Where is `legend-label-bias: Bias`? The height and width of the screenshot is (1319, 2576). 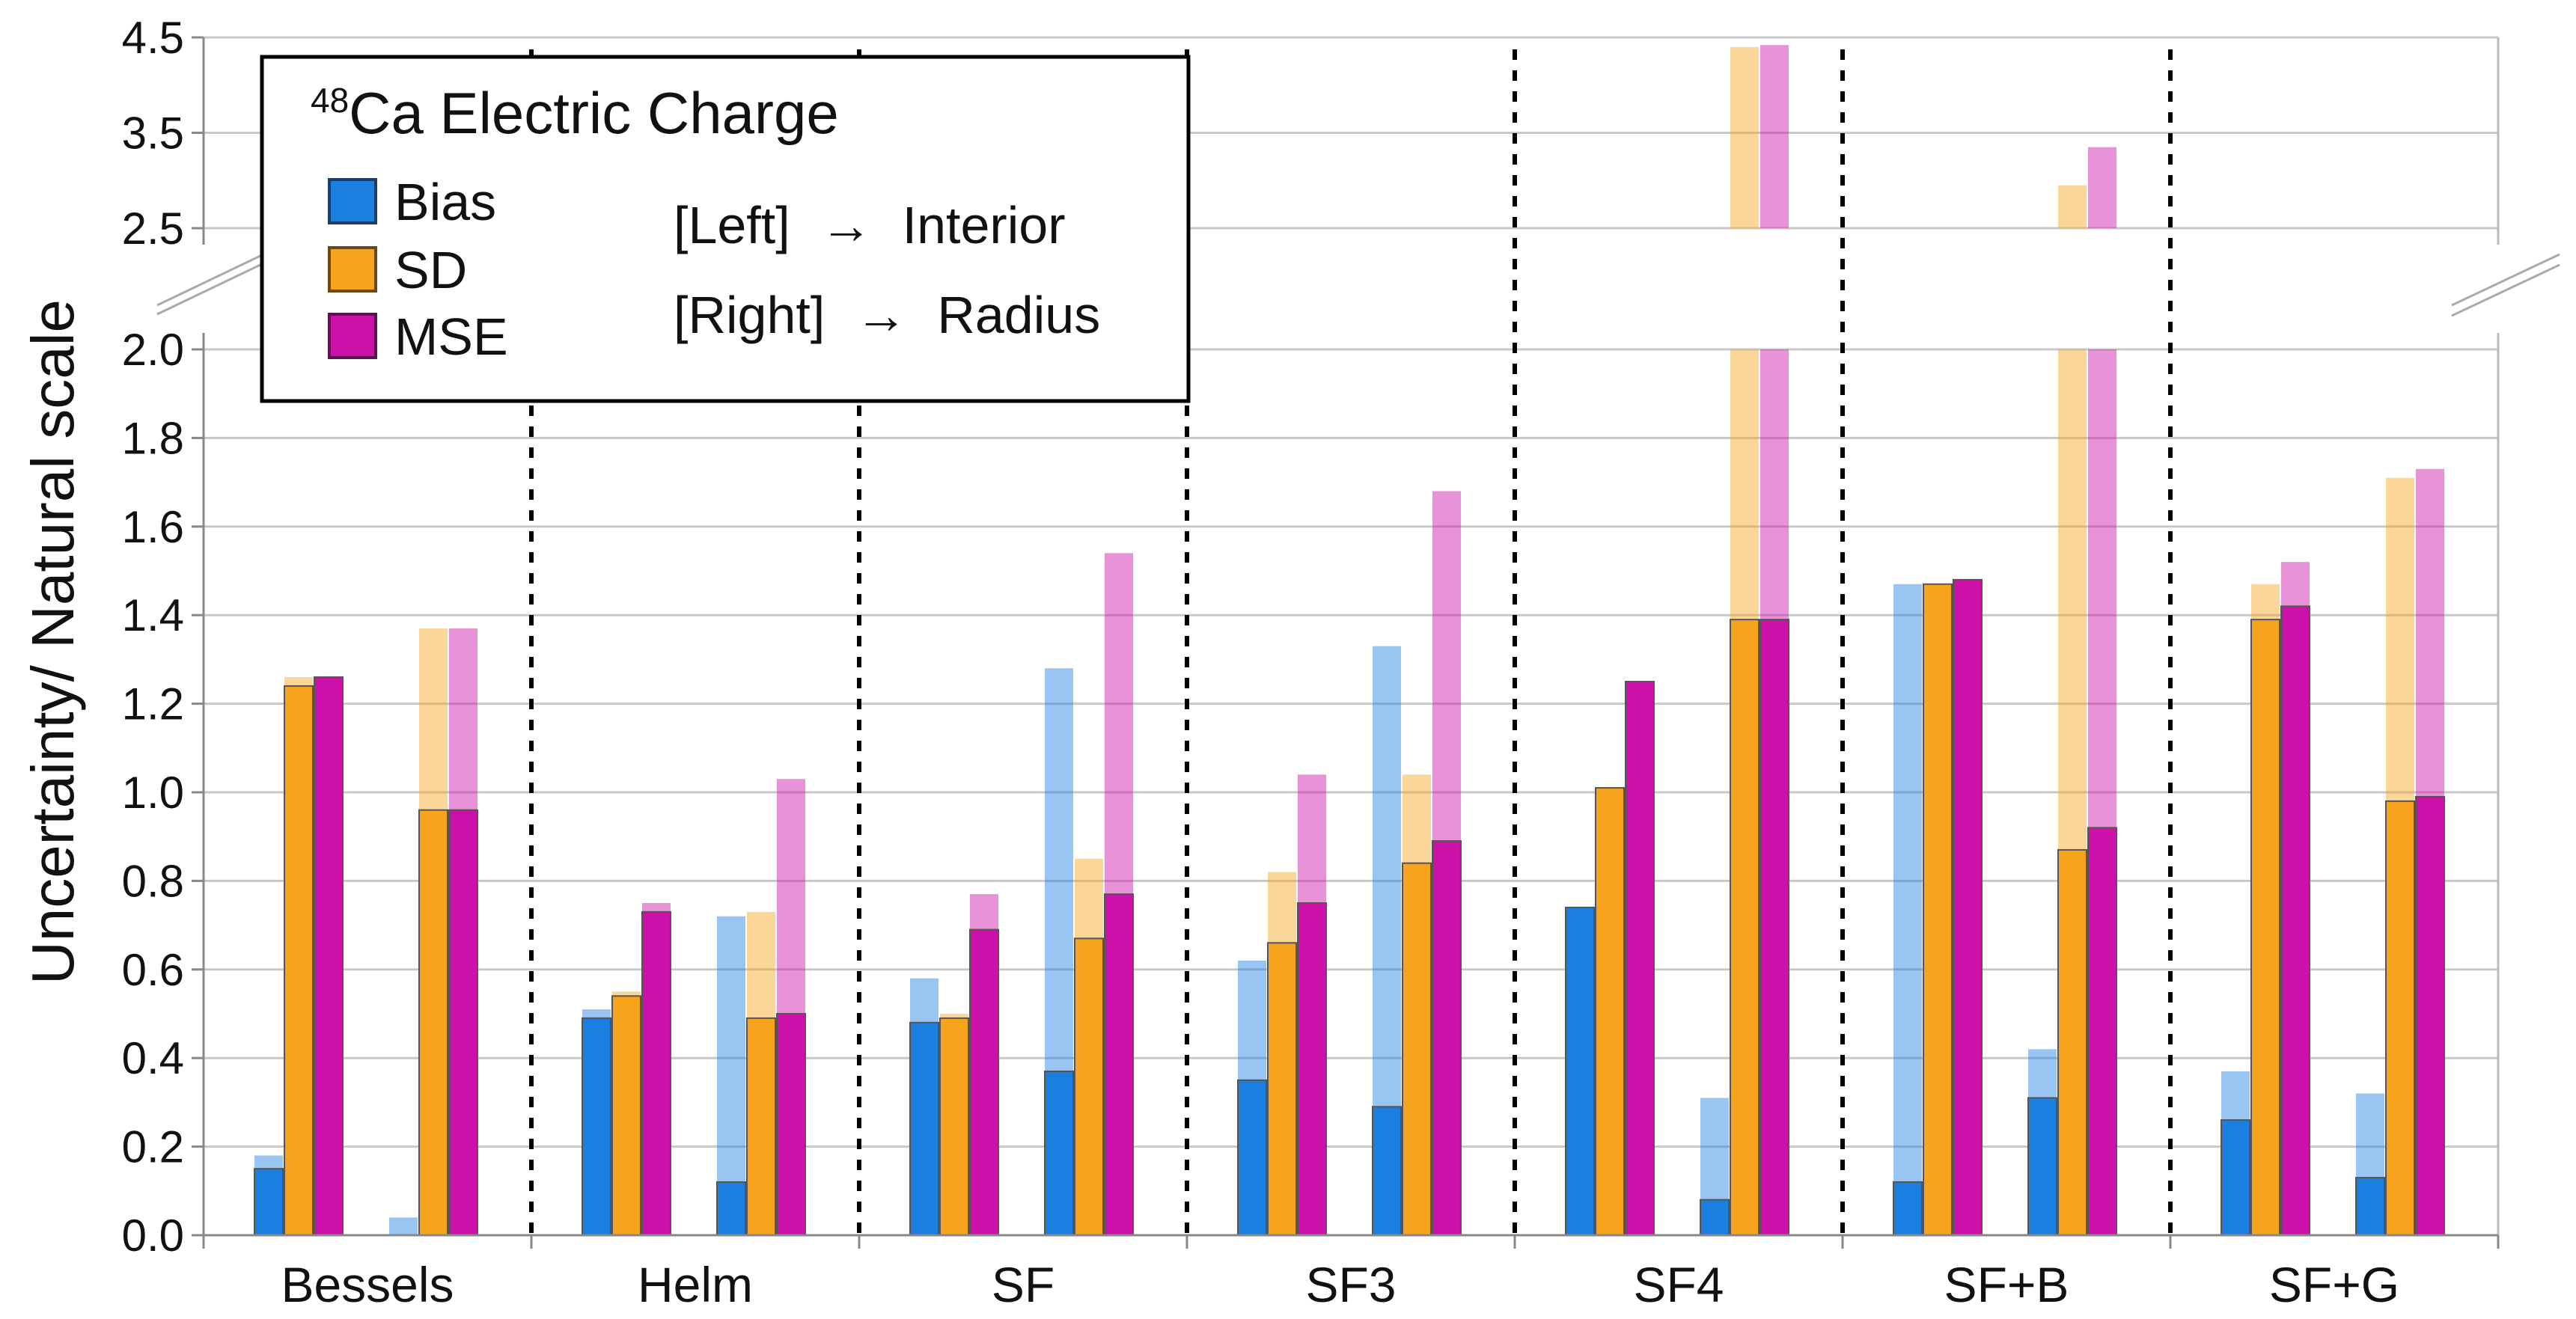
legend-label-bias: Bias is located at coordinates (445, 202).